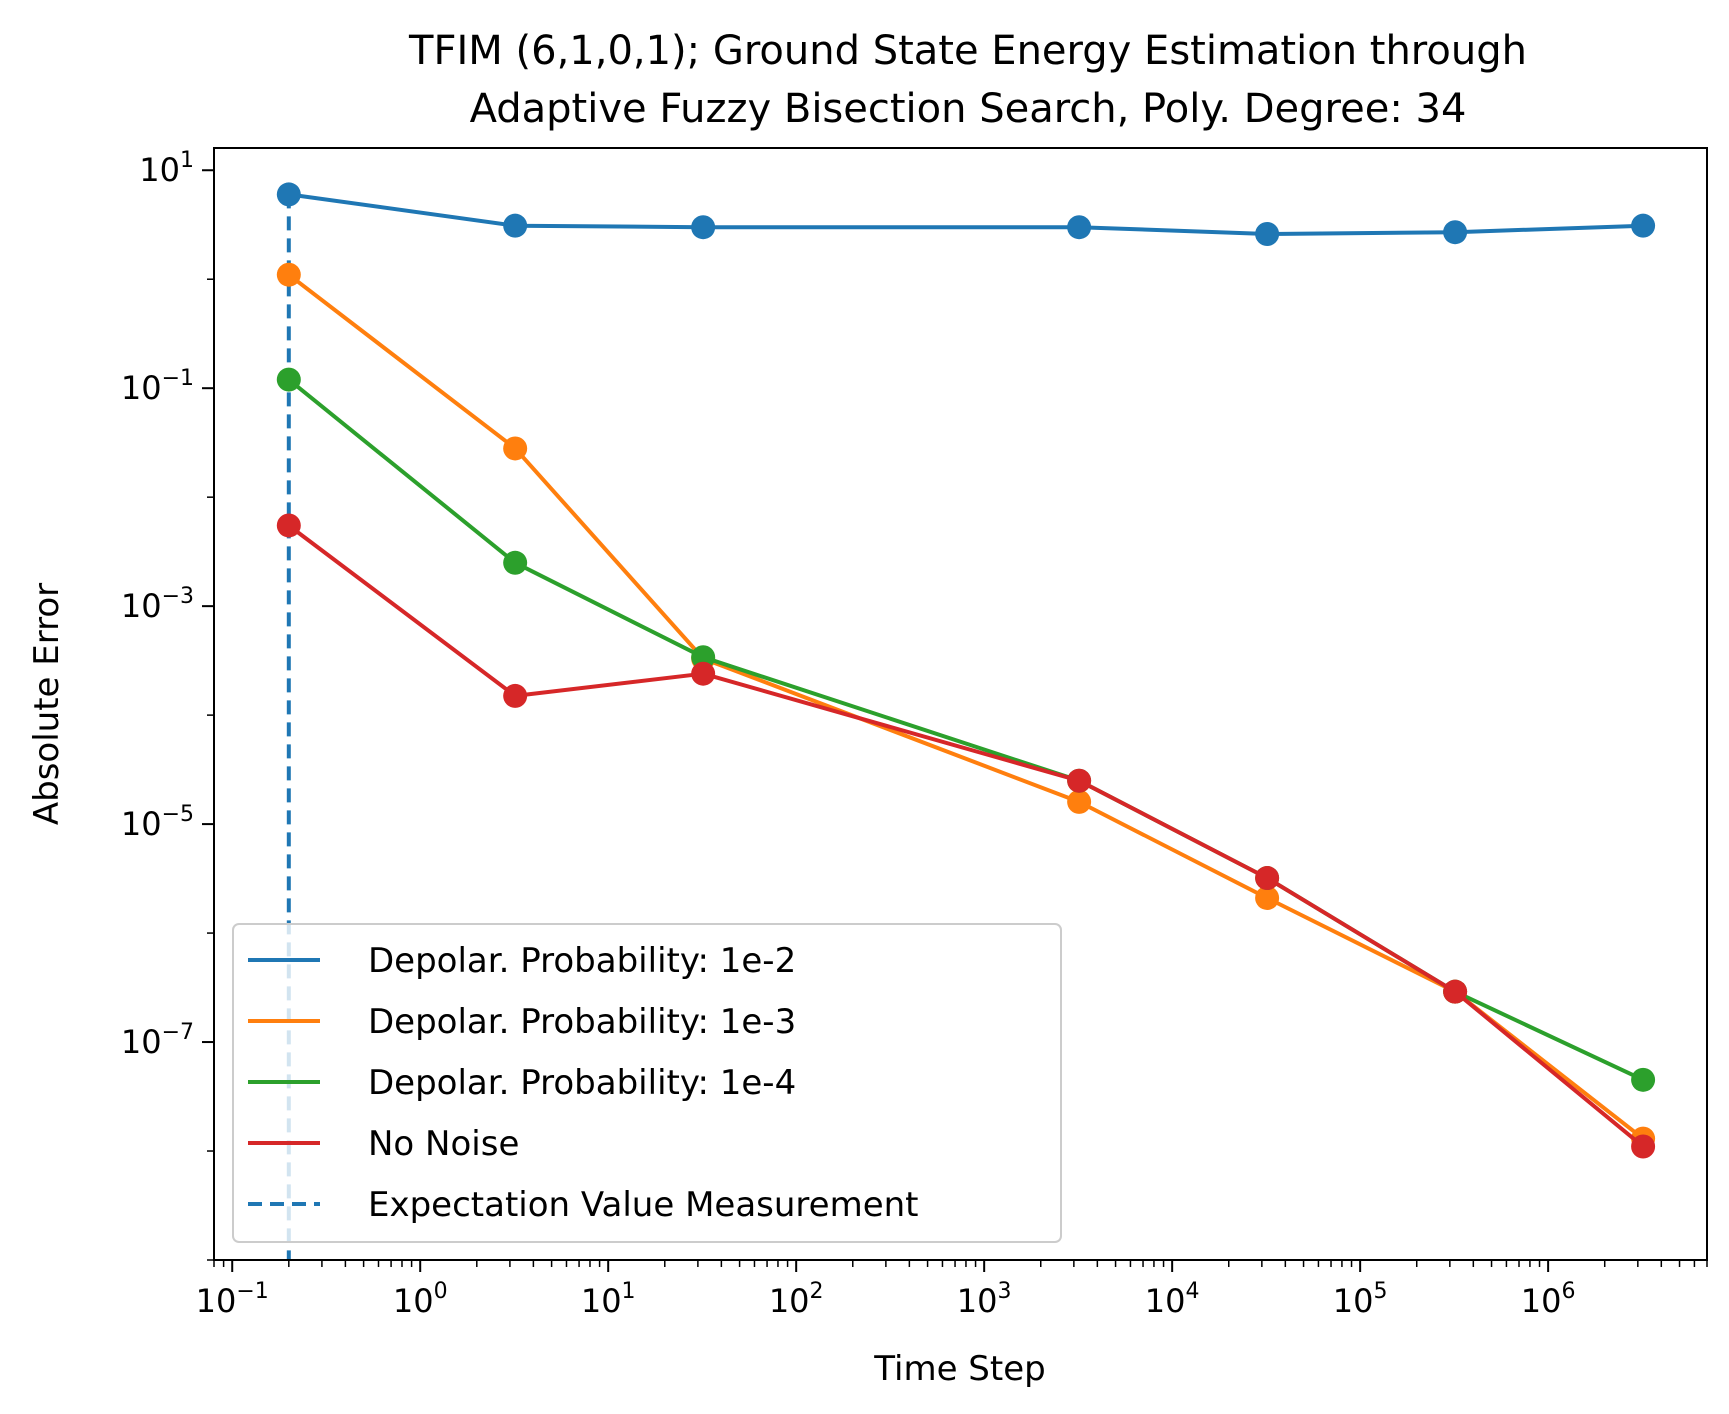 Image resolution: width=1729 pixels, height=1414 pixels. I want to click on y-tick-label: 10⁻³, so click(157, 604).